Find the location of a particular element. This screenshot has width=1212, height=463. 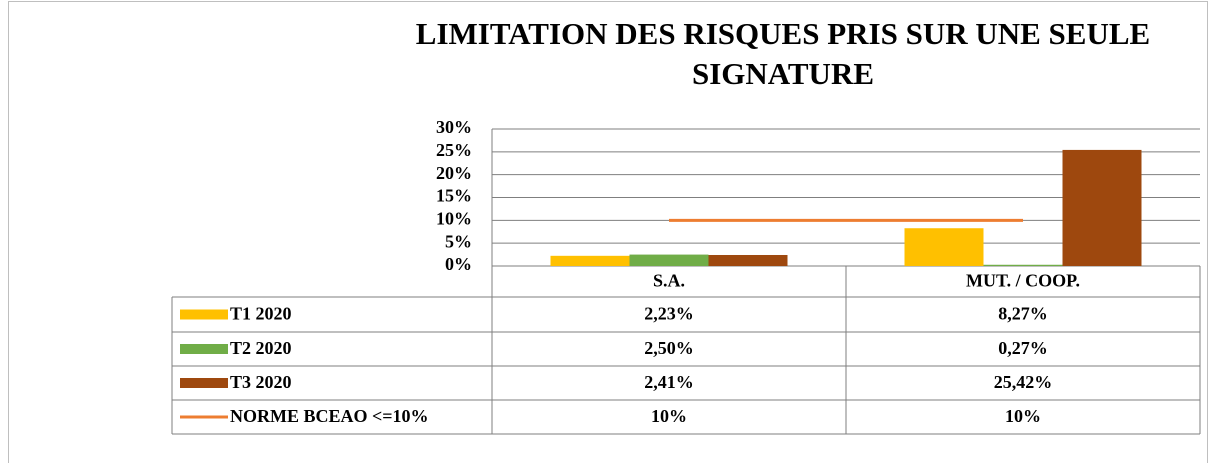

legend-label: NORME BCEAO <=10% is located at coordinates (329, 416).